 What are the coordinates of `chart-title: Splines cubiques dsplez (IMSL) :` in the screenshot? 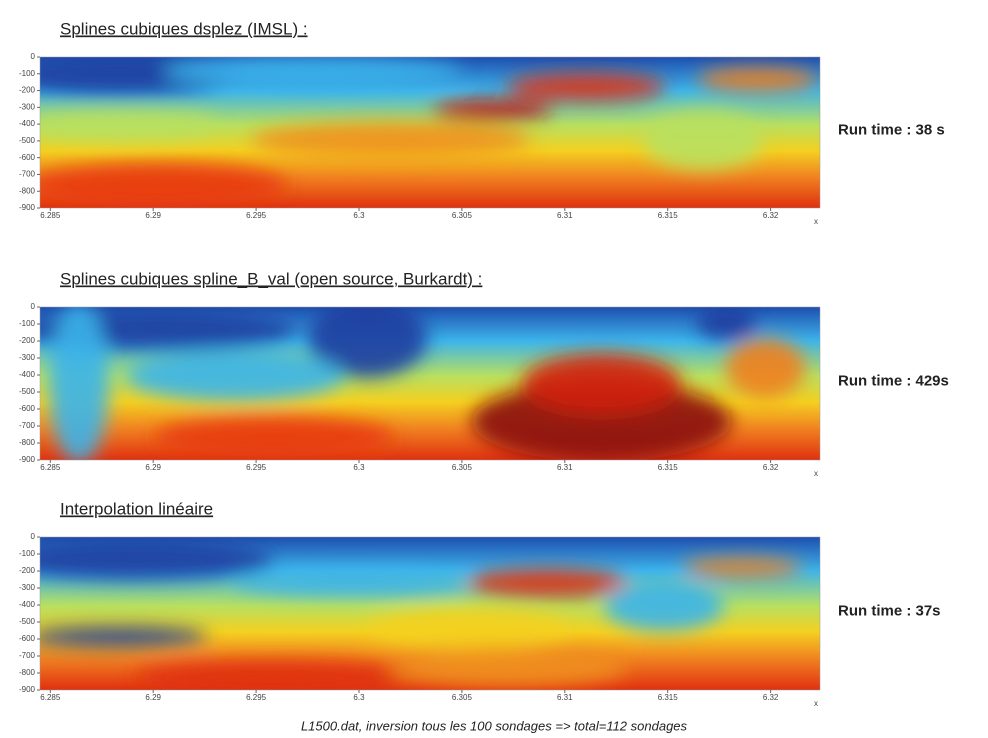 It's located at (184, 28).